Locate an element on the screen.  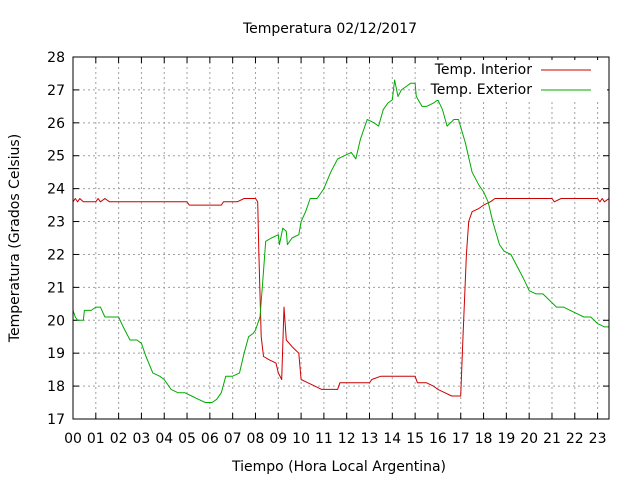
y-tick-label: 21 is located at coordinates (56, 288).